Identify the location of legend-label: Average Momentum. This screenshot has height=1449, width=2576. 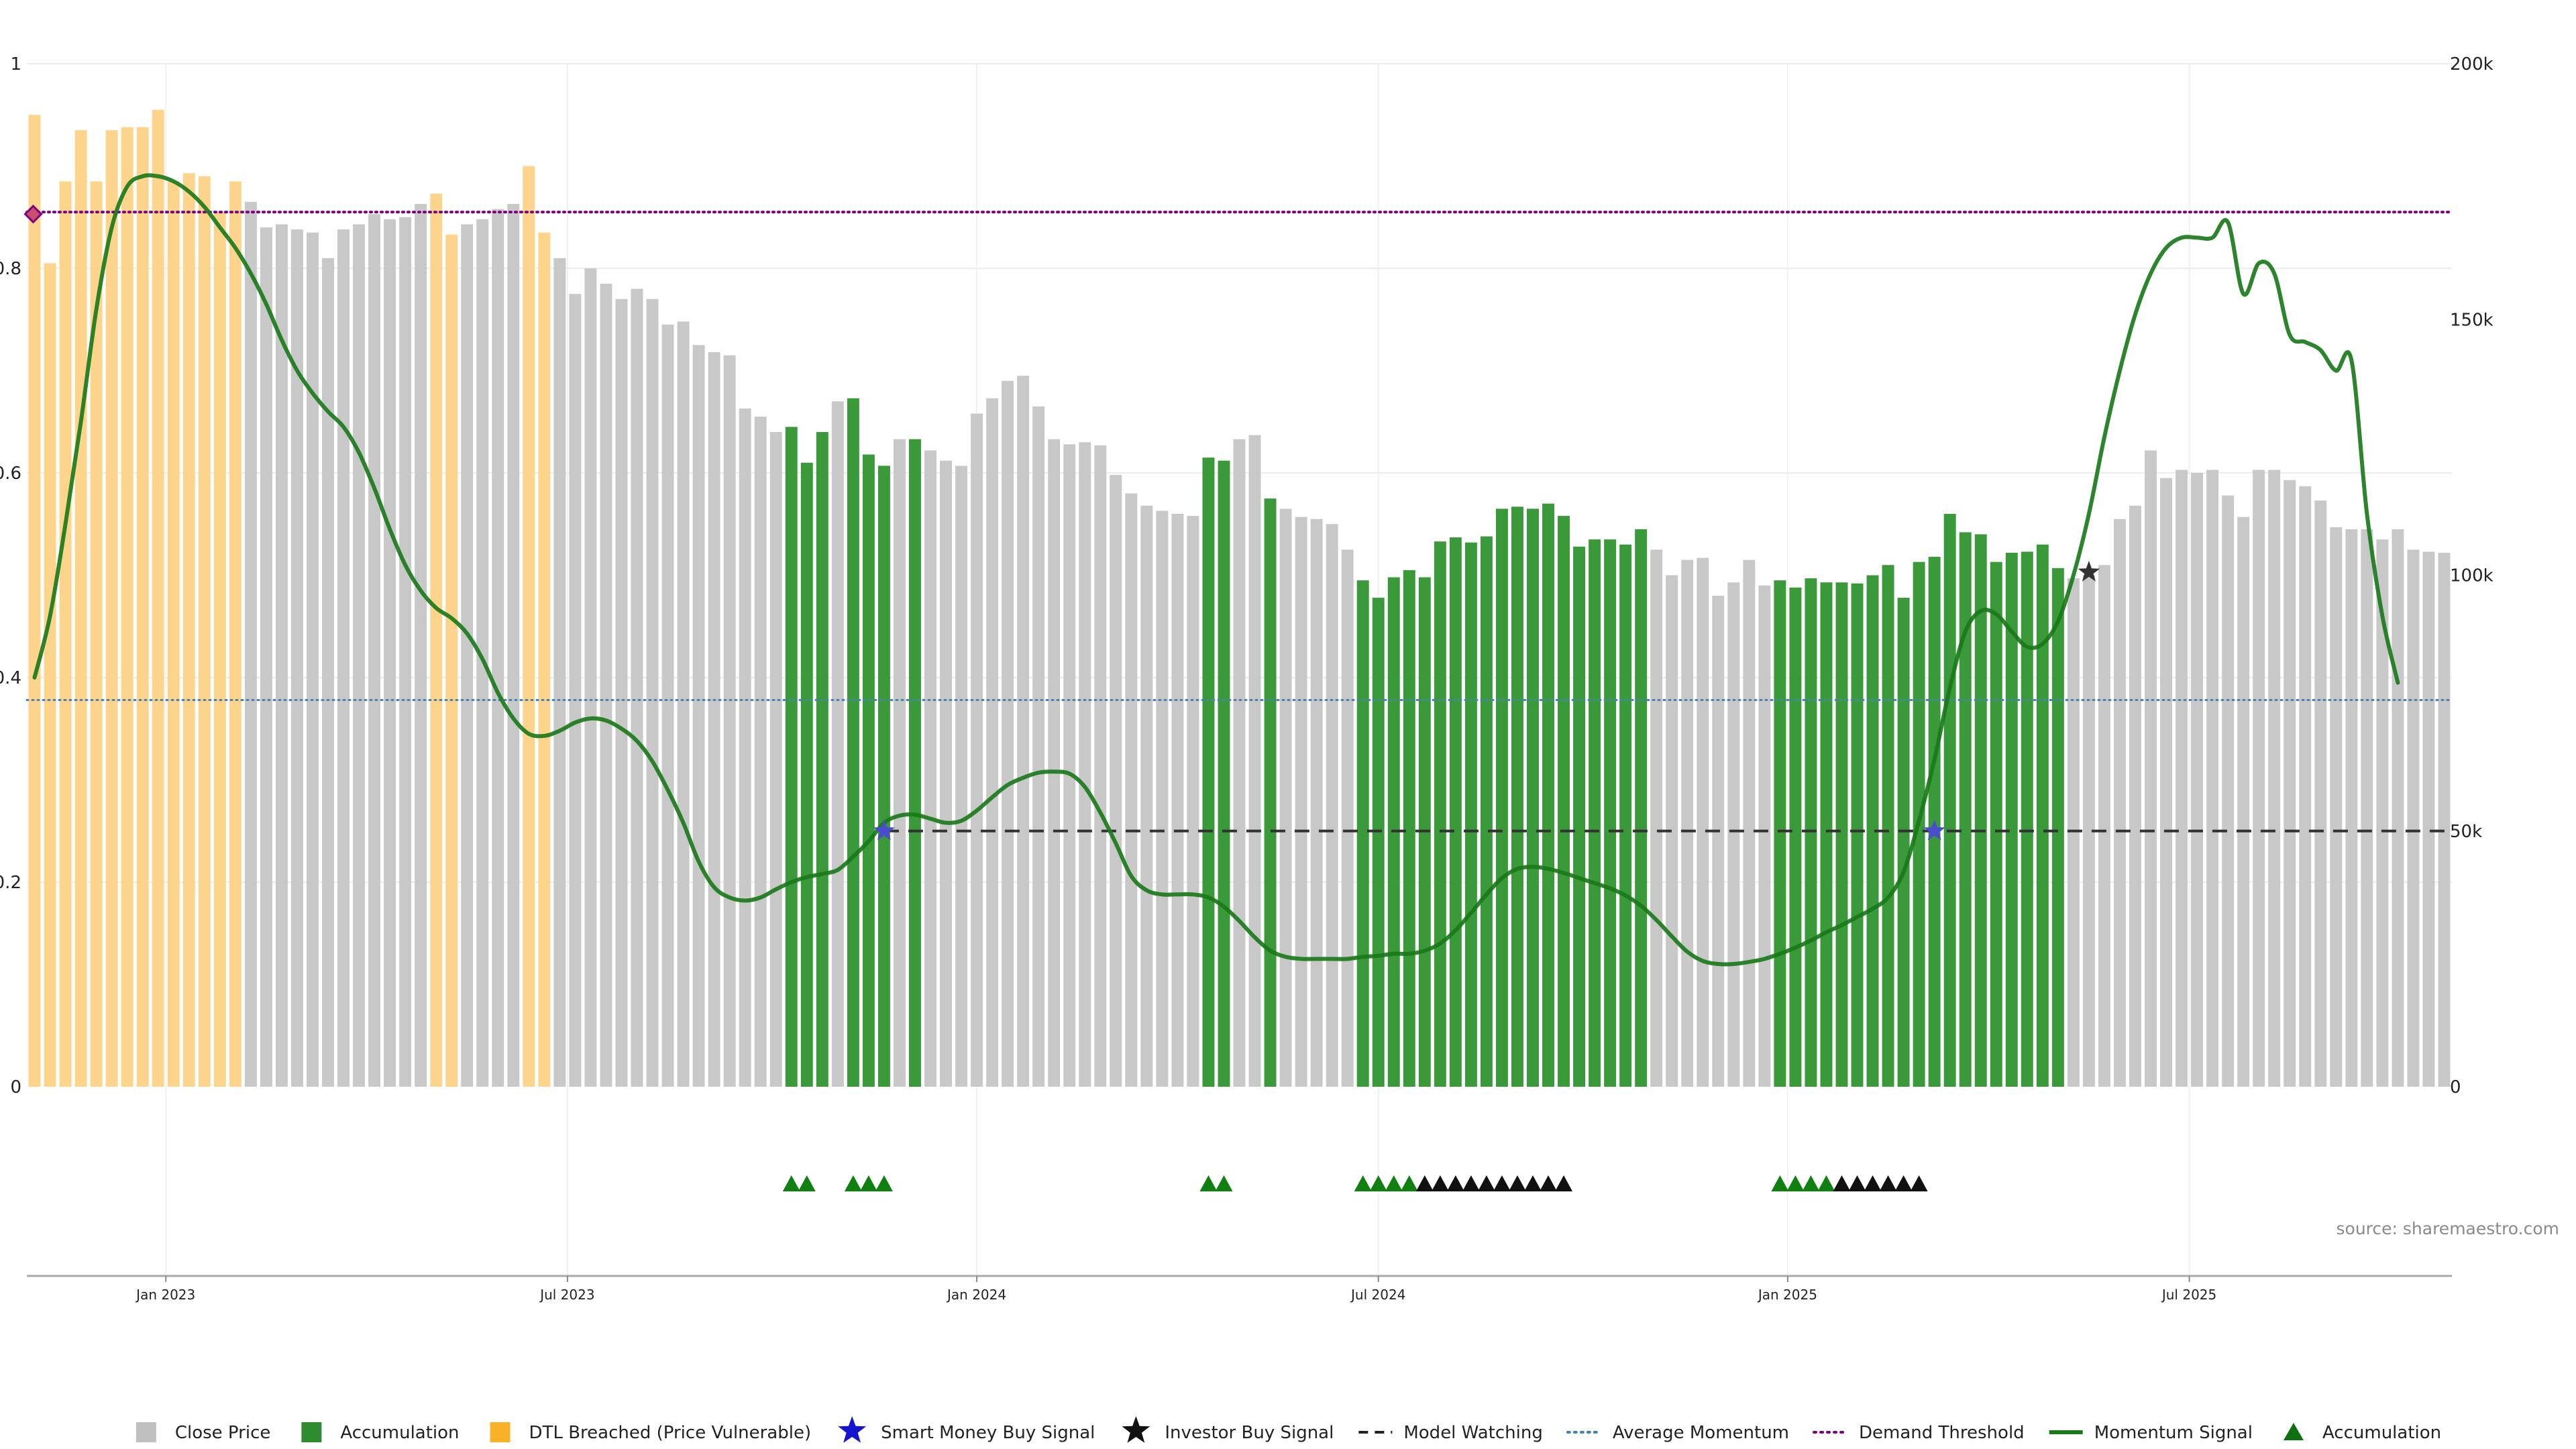
(1701, 1433).